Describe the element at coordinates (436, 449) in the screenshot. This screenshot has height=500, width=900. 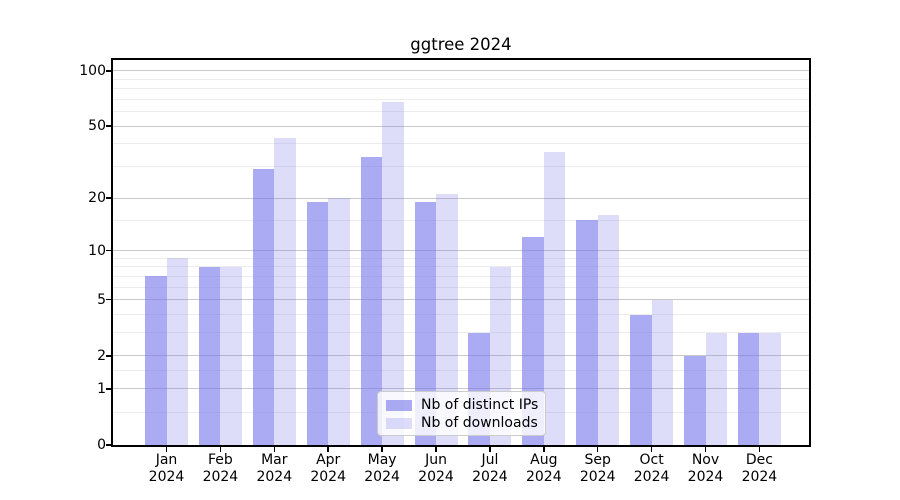
I see `x-tick-mark-jun` at that location.